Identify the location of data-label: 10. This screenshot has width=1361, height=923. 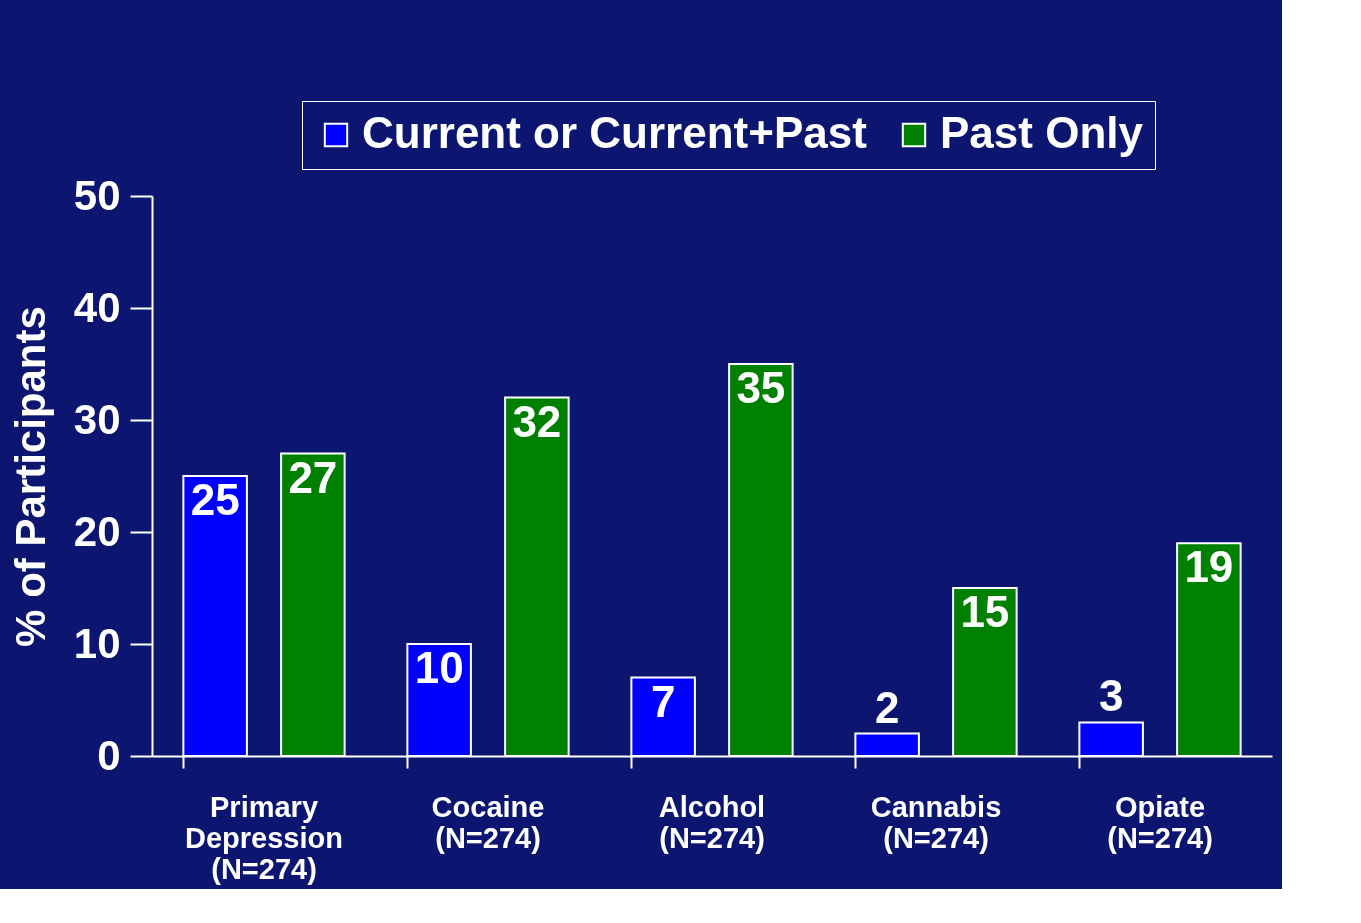
(439, 667).